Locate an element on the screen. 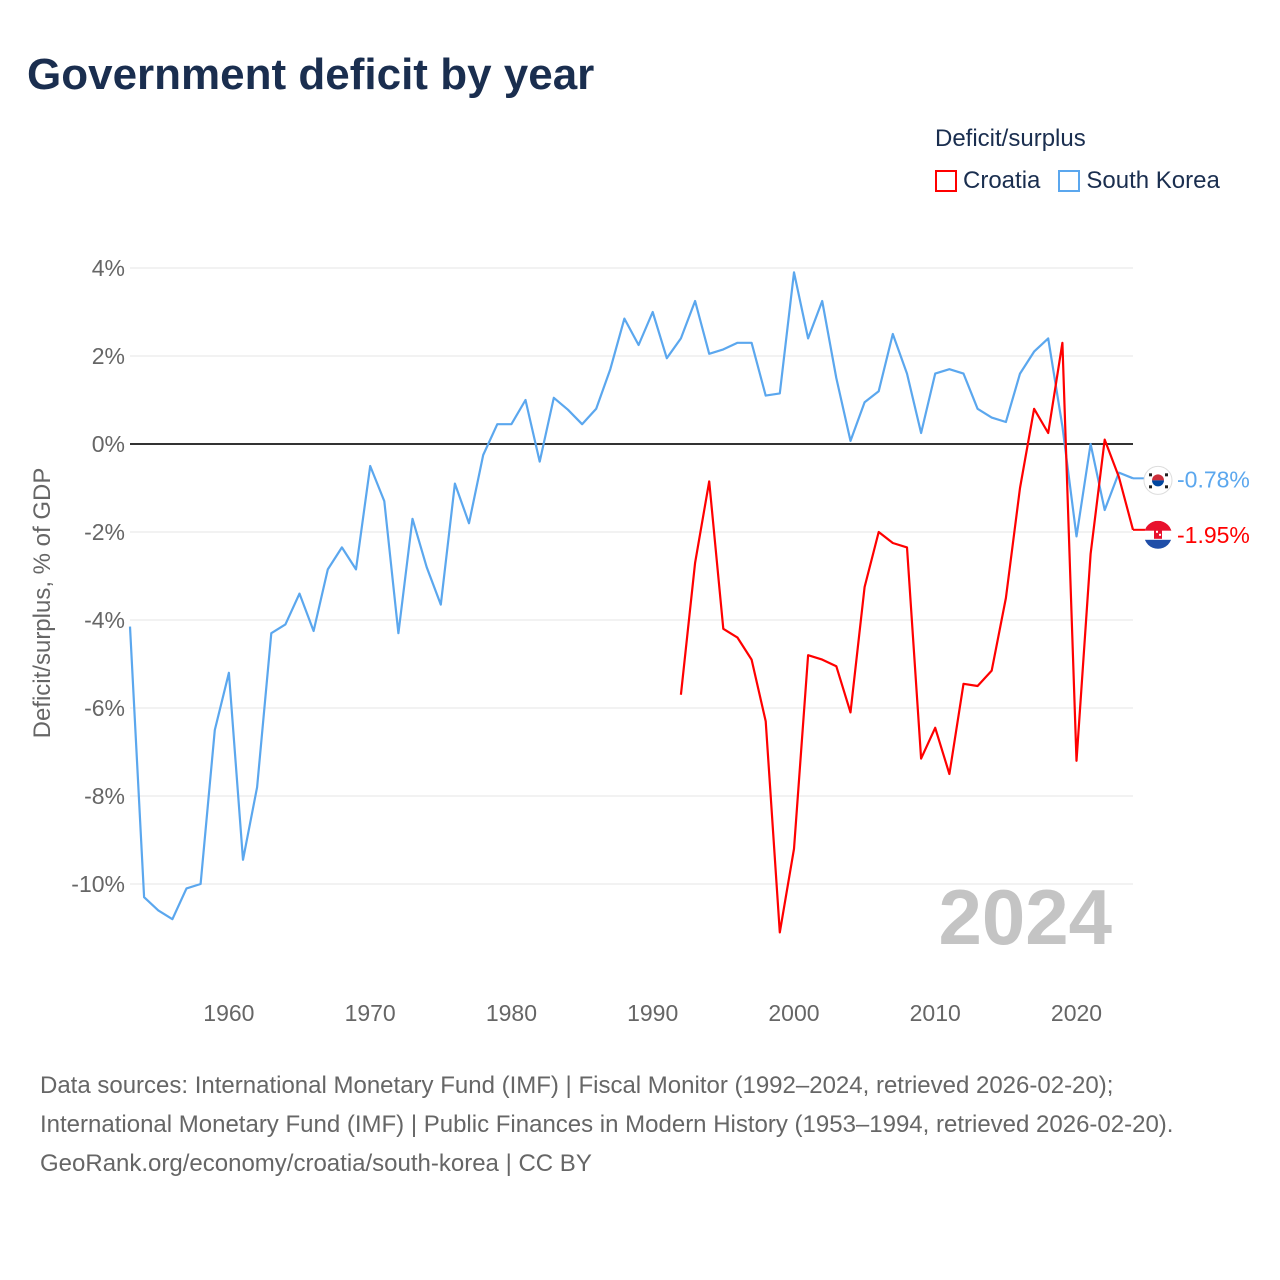 The width and height of the screenshot is (1280, 1280). south-korea-flag-icon is located at coordinates (1158, 480).